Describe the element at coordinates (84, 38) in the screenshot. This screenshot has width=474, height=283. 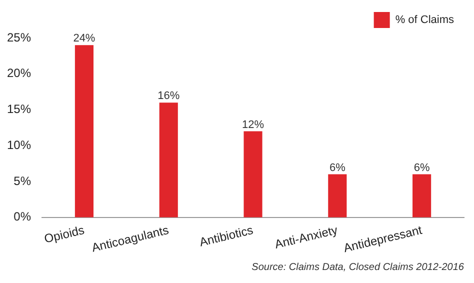
I see `data-label: 24%` at that location.